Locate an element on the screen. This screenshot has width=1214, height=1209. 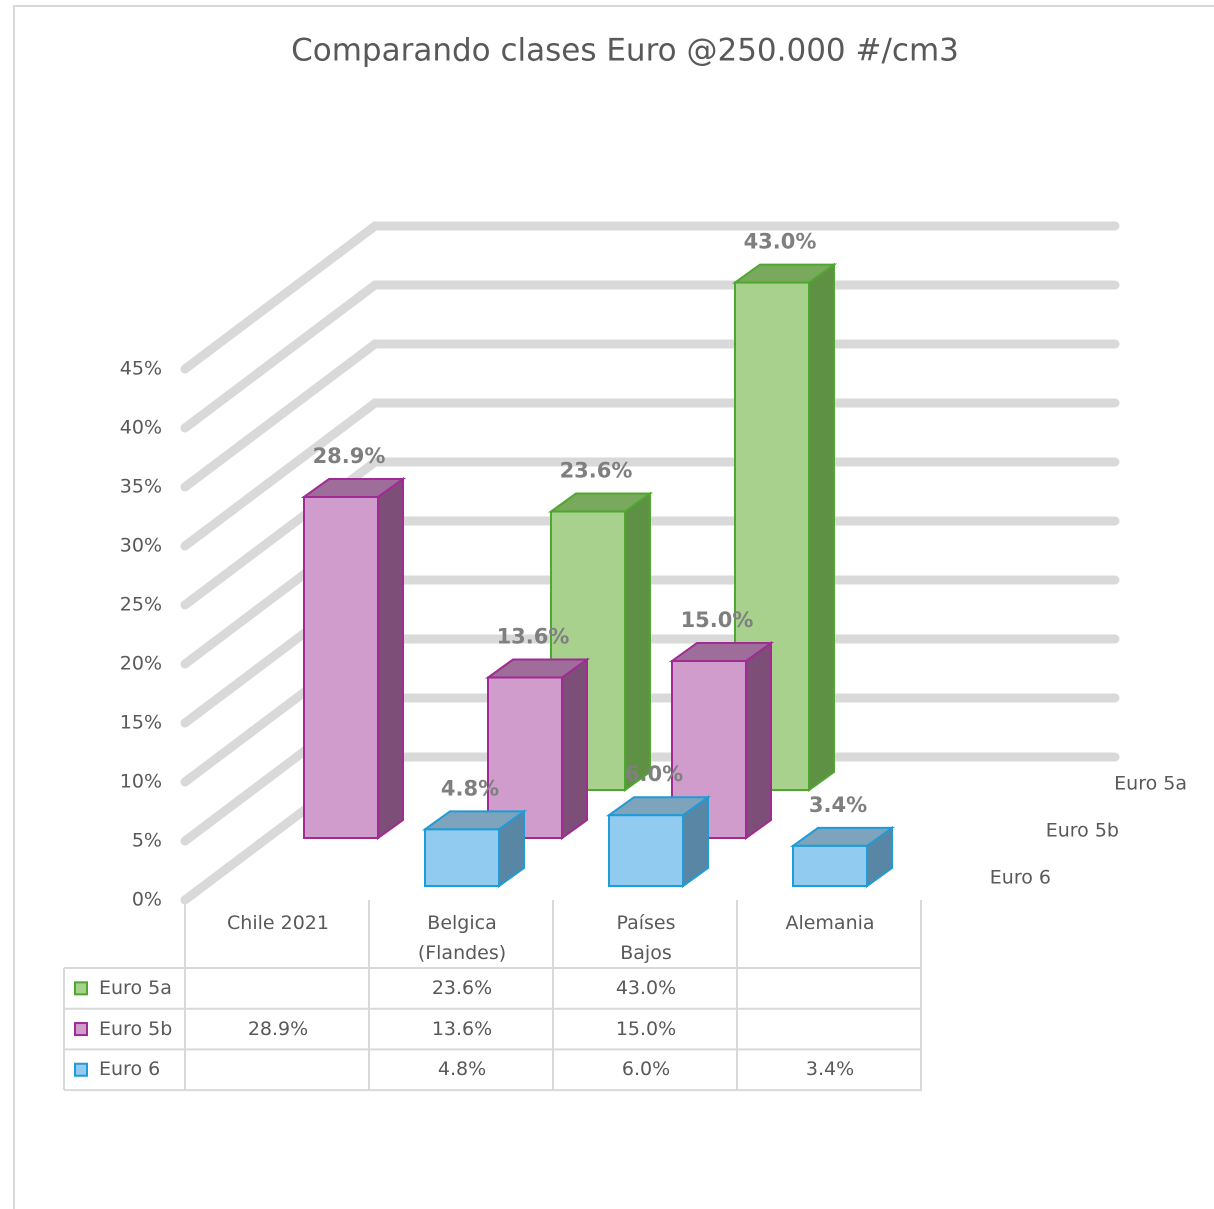
table-value: 4.8% is located at coordinates (462, 1069).